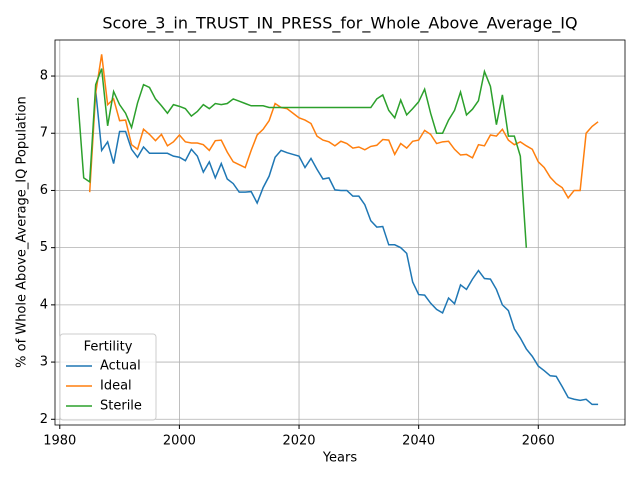 The height and width of the screenshot is (480, 640). Describe the element at coordinates (44, 362) in the screenshot. I see `y-tick-label: 3` at that location.